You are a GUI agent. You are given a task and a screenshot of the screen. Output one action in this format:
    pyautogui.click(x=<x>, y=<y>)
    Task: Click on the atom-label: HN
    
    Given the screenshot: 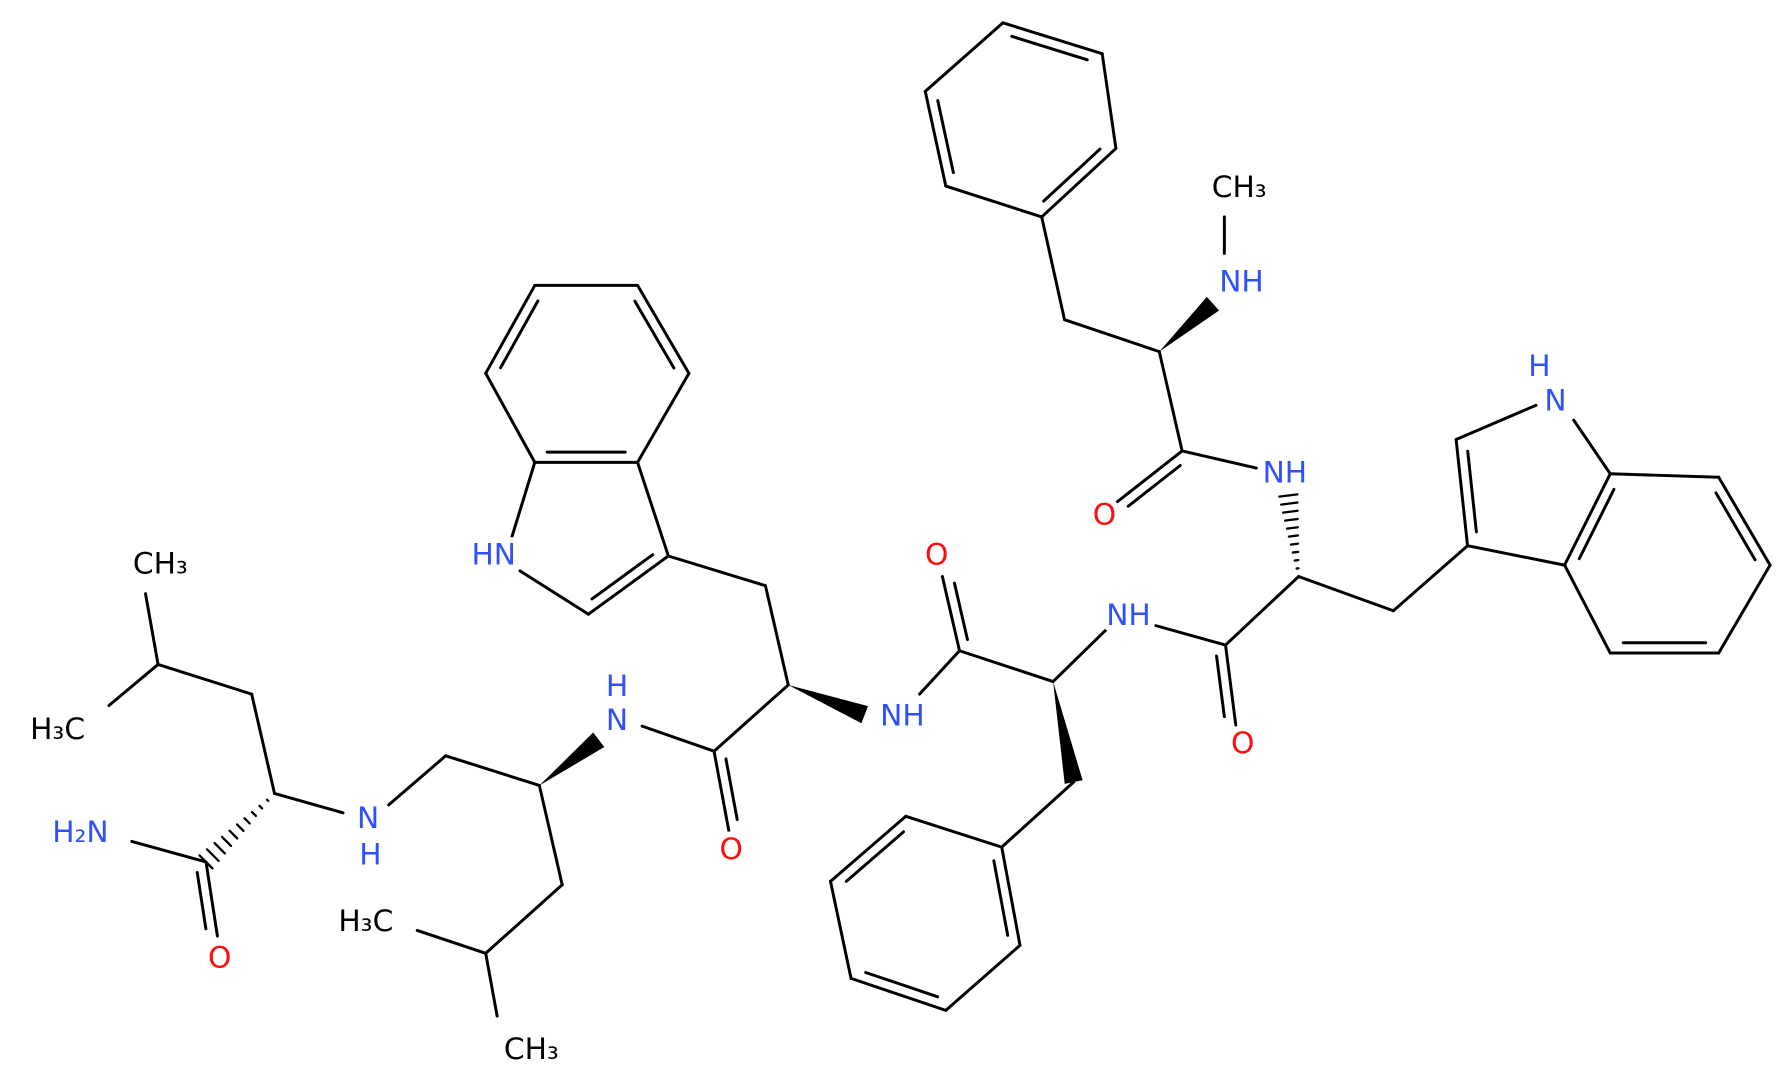 What is the action you would take?
    pyautogui.click(x=493, y=553)
    